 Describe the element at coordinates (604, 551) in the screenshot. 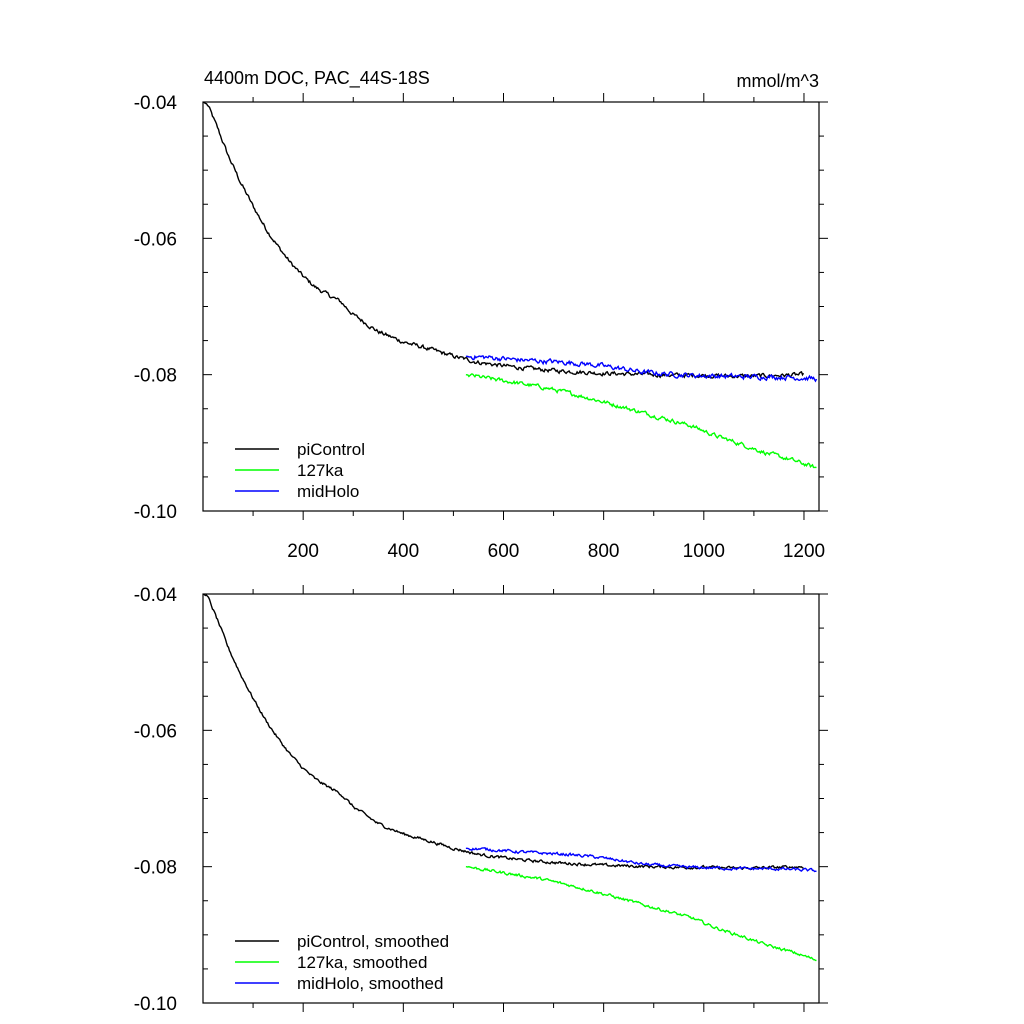

I see `x-tick-label: 800` at that location.